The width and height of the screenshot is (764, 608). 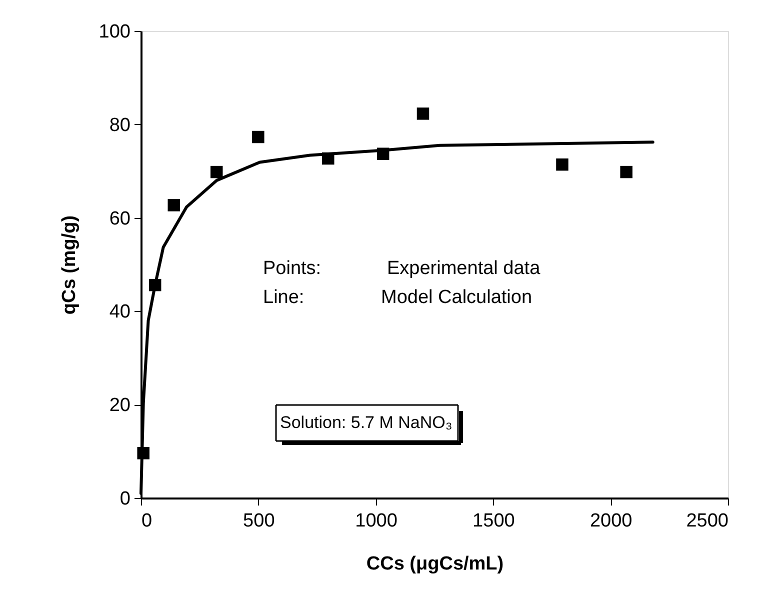 What do you see at coordinates (119, 125) in the screenshot?
I see `y-tick-label: 80` at bounding box center [119, 125].